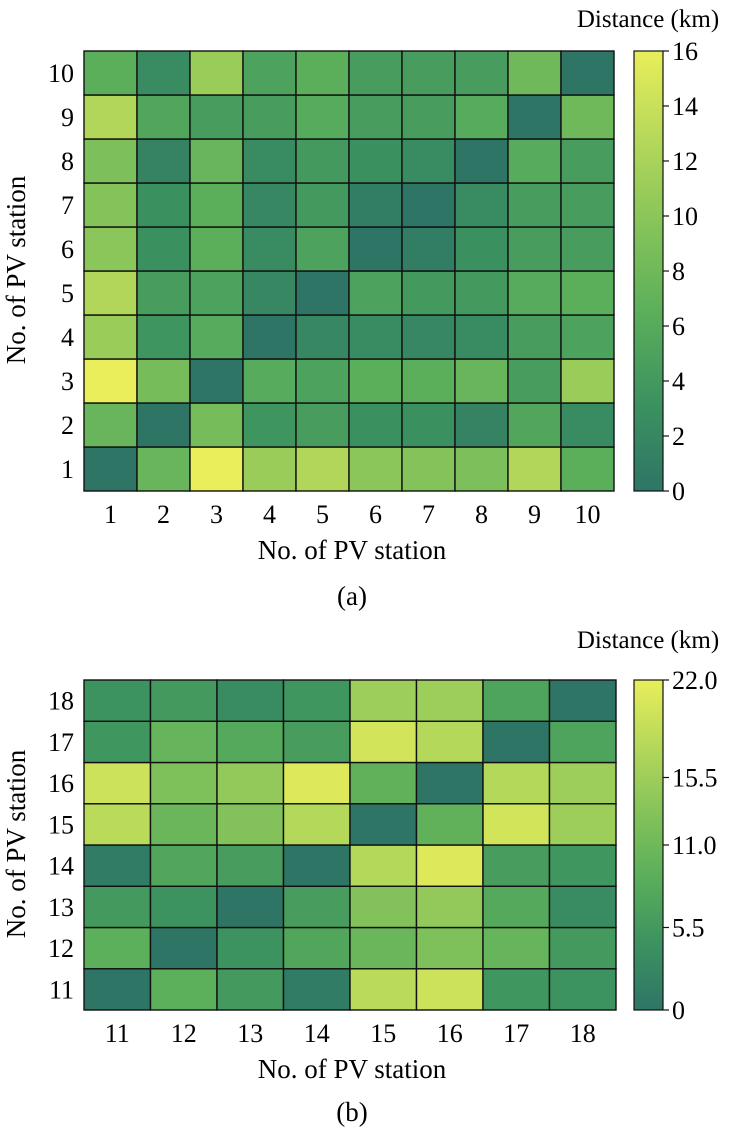  What do you see at coordinates (61, 948) in the screenshot?
I see `y-tick-label: 12` at bounding box center [61, 948].